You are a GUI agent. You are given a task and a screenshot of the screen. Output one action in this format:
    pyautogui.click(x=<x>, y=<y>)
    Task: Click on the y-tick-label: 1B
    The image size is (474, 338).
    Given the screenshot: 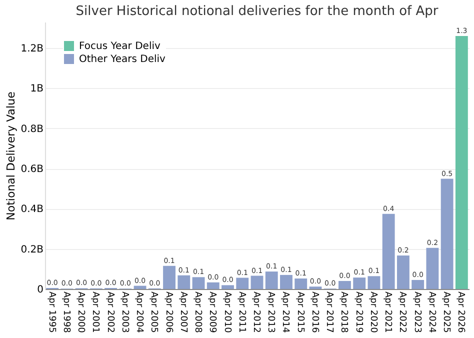 What is the action you would take?
    pyautogui.click(x=37, y=89)
    